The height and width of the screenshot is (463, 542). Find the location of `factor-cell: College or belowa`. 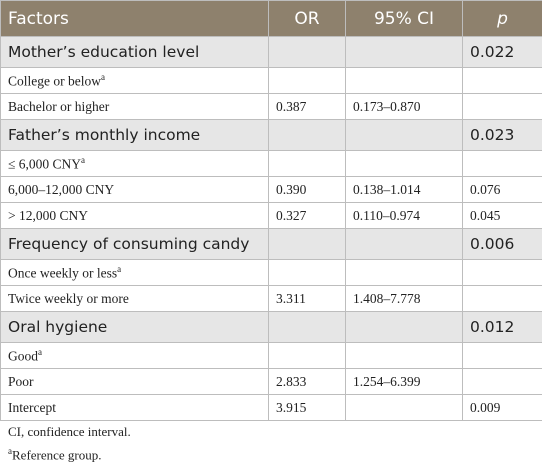

factor-cell: College or belowa is located at coordinates (135, 81).